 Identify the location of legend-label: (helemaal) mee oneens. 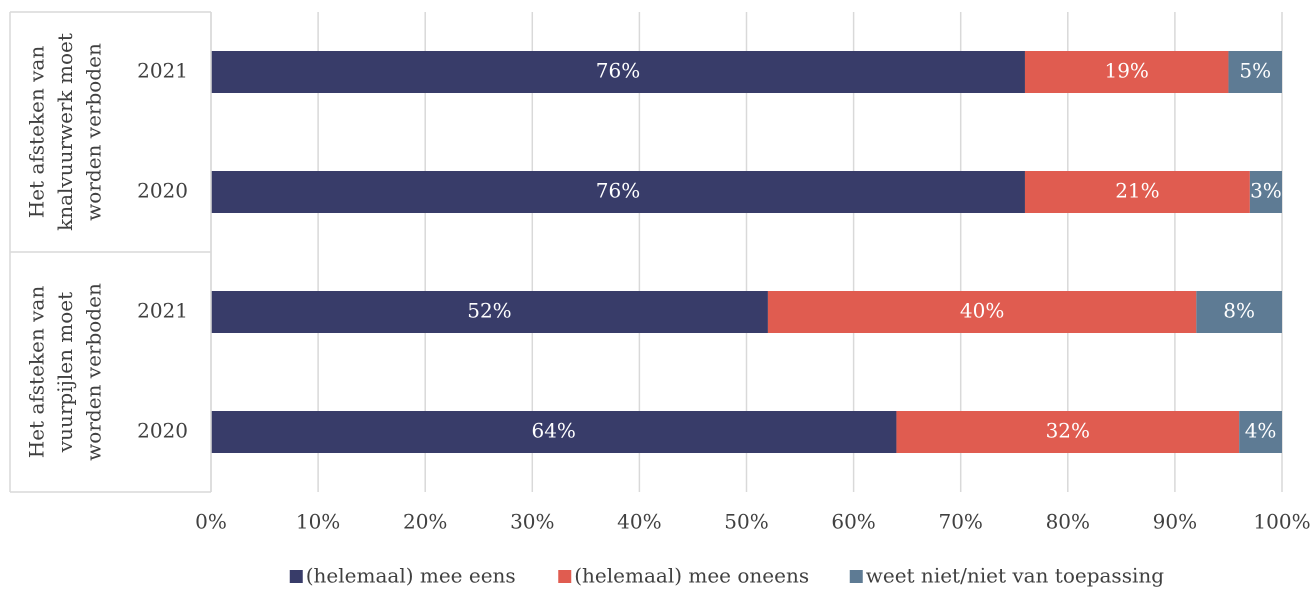
(691, 576).